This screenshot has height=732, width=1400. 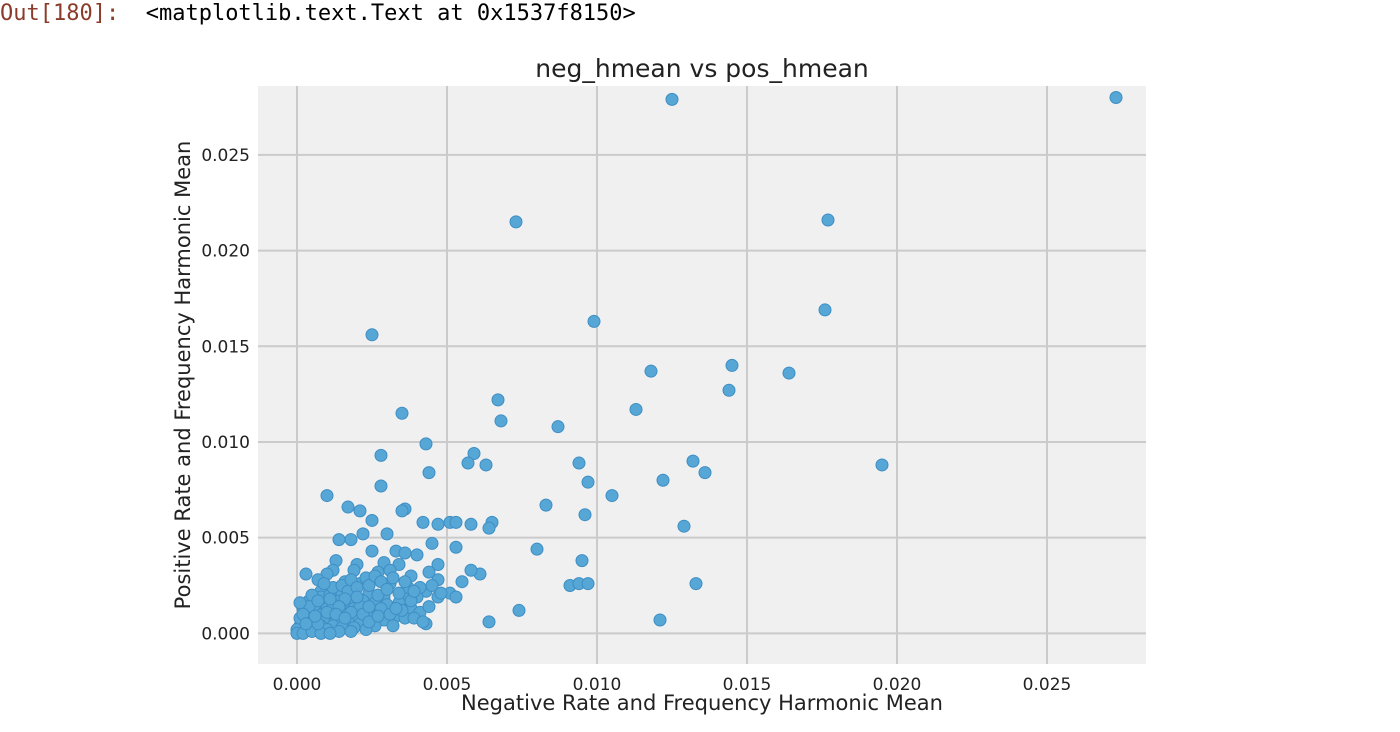 I want to click on x-tick-label: 0.005, so click(x=447, y=685).